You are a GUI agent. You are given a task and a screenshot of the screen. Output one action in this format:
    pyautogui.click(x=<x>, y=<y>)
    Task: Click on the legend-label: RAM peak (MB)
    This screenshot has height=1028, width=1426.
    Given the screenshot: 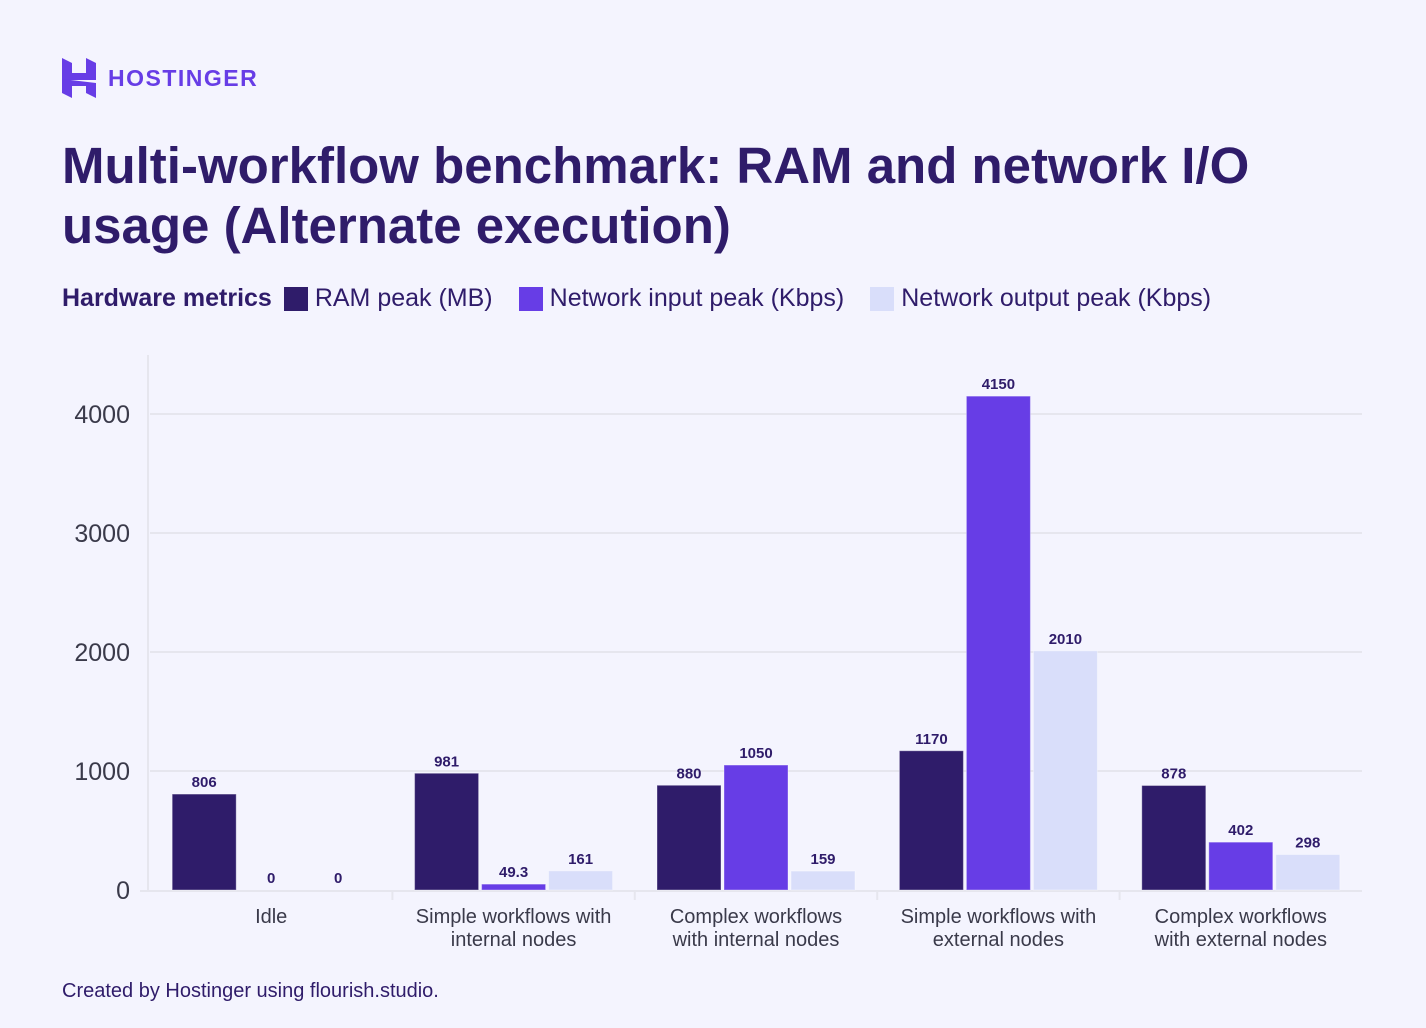 What is the action you would take?
    pyautogui.click(x=403, y=298)
    